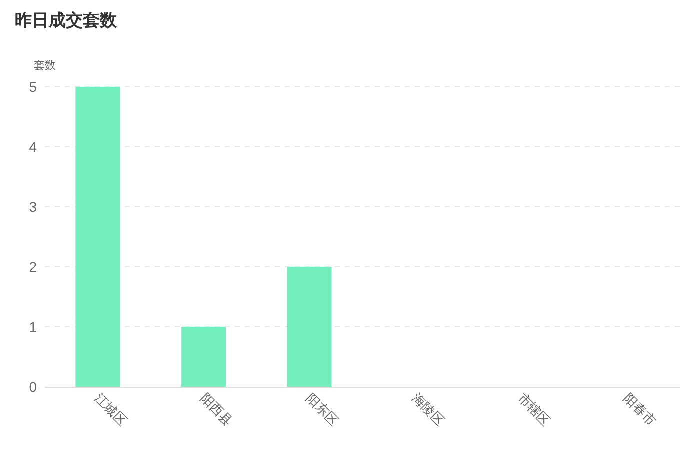 This screenshot has width=700, height=461. Describe the element at coordinates (640, 409) in the screenshot. I see `x-tick-label: 阳春市` at that location.